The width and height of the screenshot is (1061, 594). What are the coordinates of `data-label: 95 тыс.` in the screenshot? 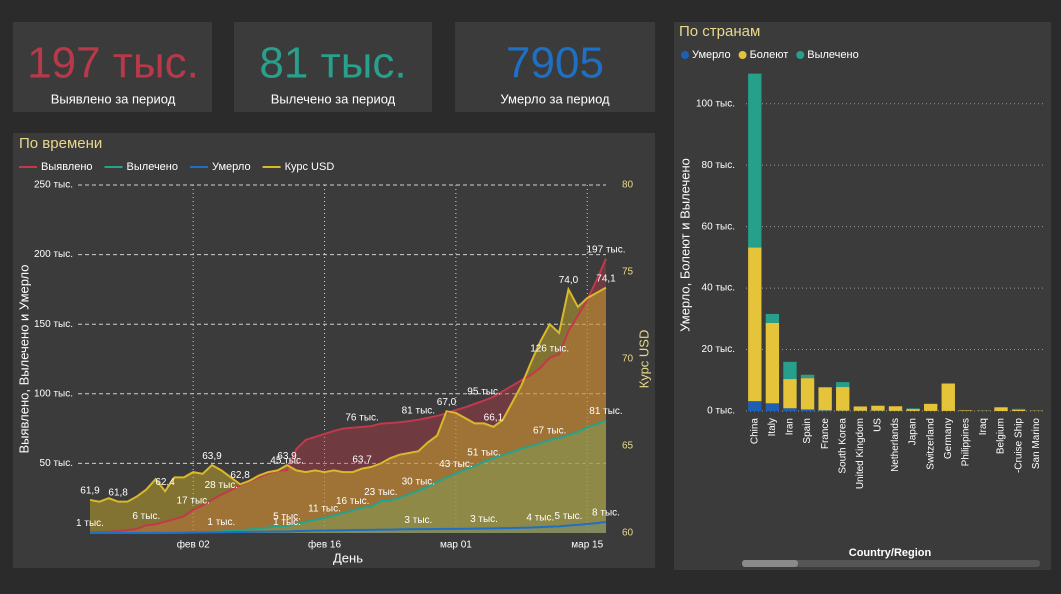 It's located at (483, 391).